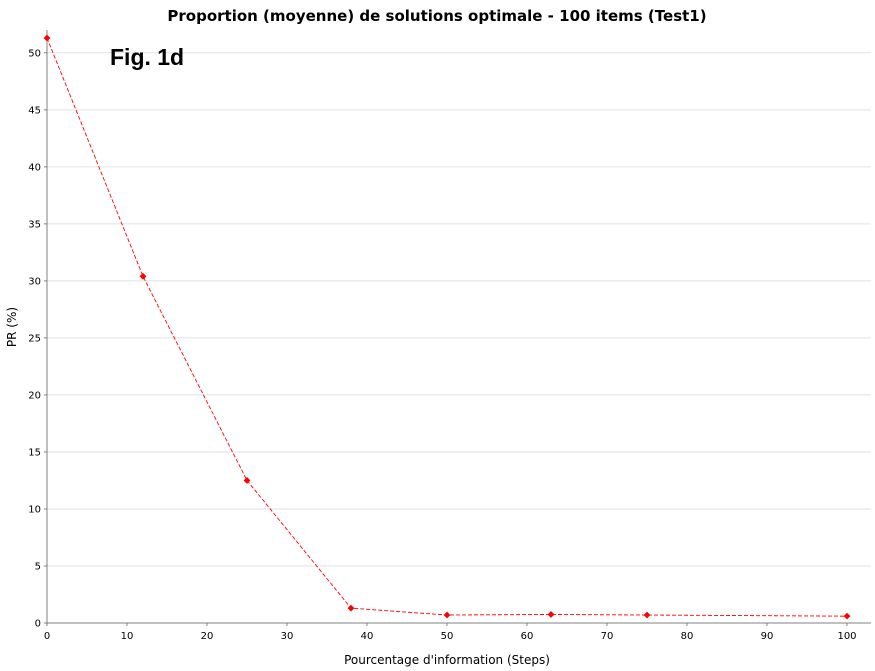  What do you see at coordinates (367, 636) in the screenshot?
I see `x-tick-label-4: 40` at bounding box center [367, 636].